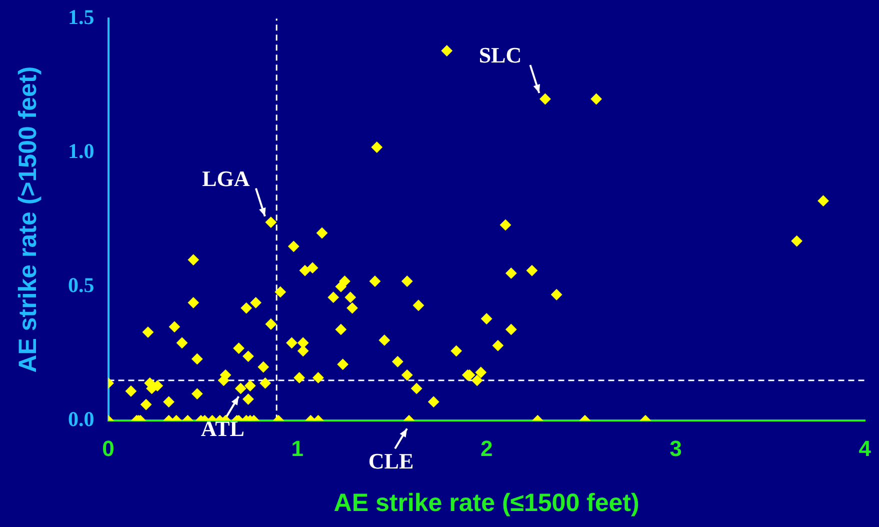  I want to click on y-tick-label: 1.0, so click(81, 151).